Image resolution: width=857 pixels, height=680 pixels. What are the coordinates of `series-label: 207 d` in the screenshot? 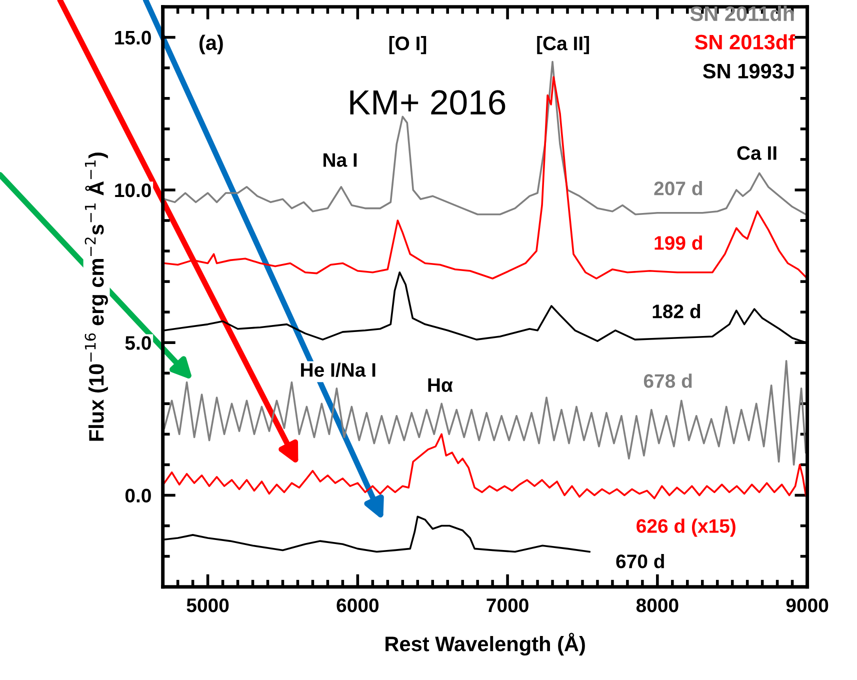 It's located at (678, 188).